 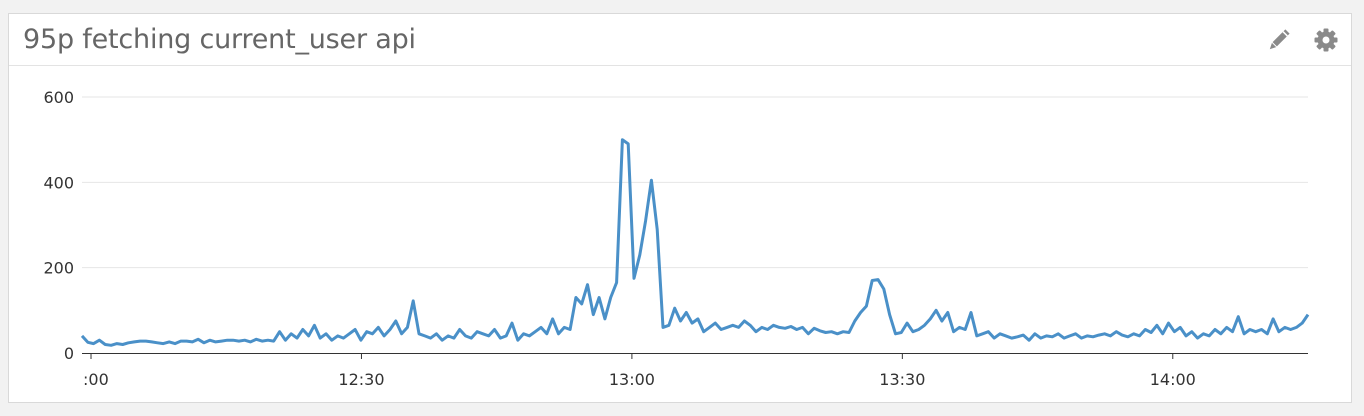 What do you see at coordinates (58, 268) in the screenshot?
I see `y-tick-label: 200` at bounding box center [58, 268].